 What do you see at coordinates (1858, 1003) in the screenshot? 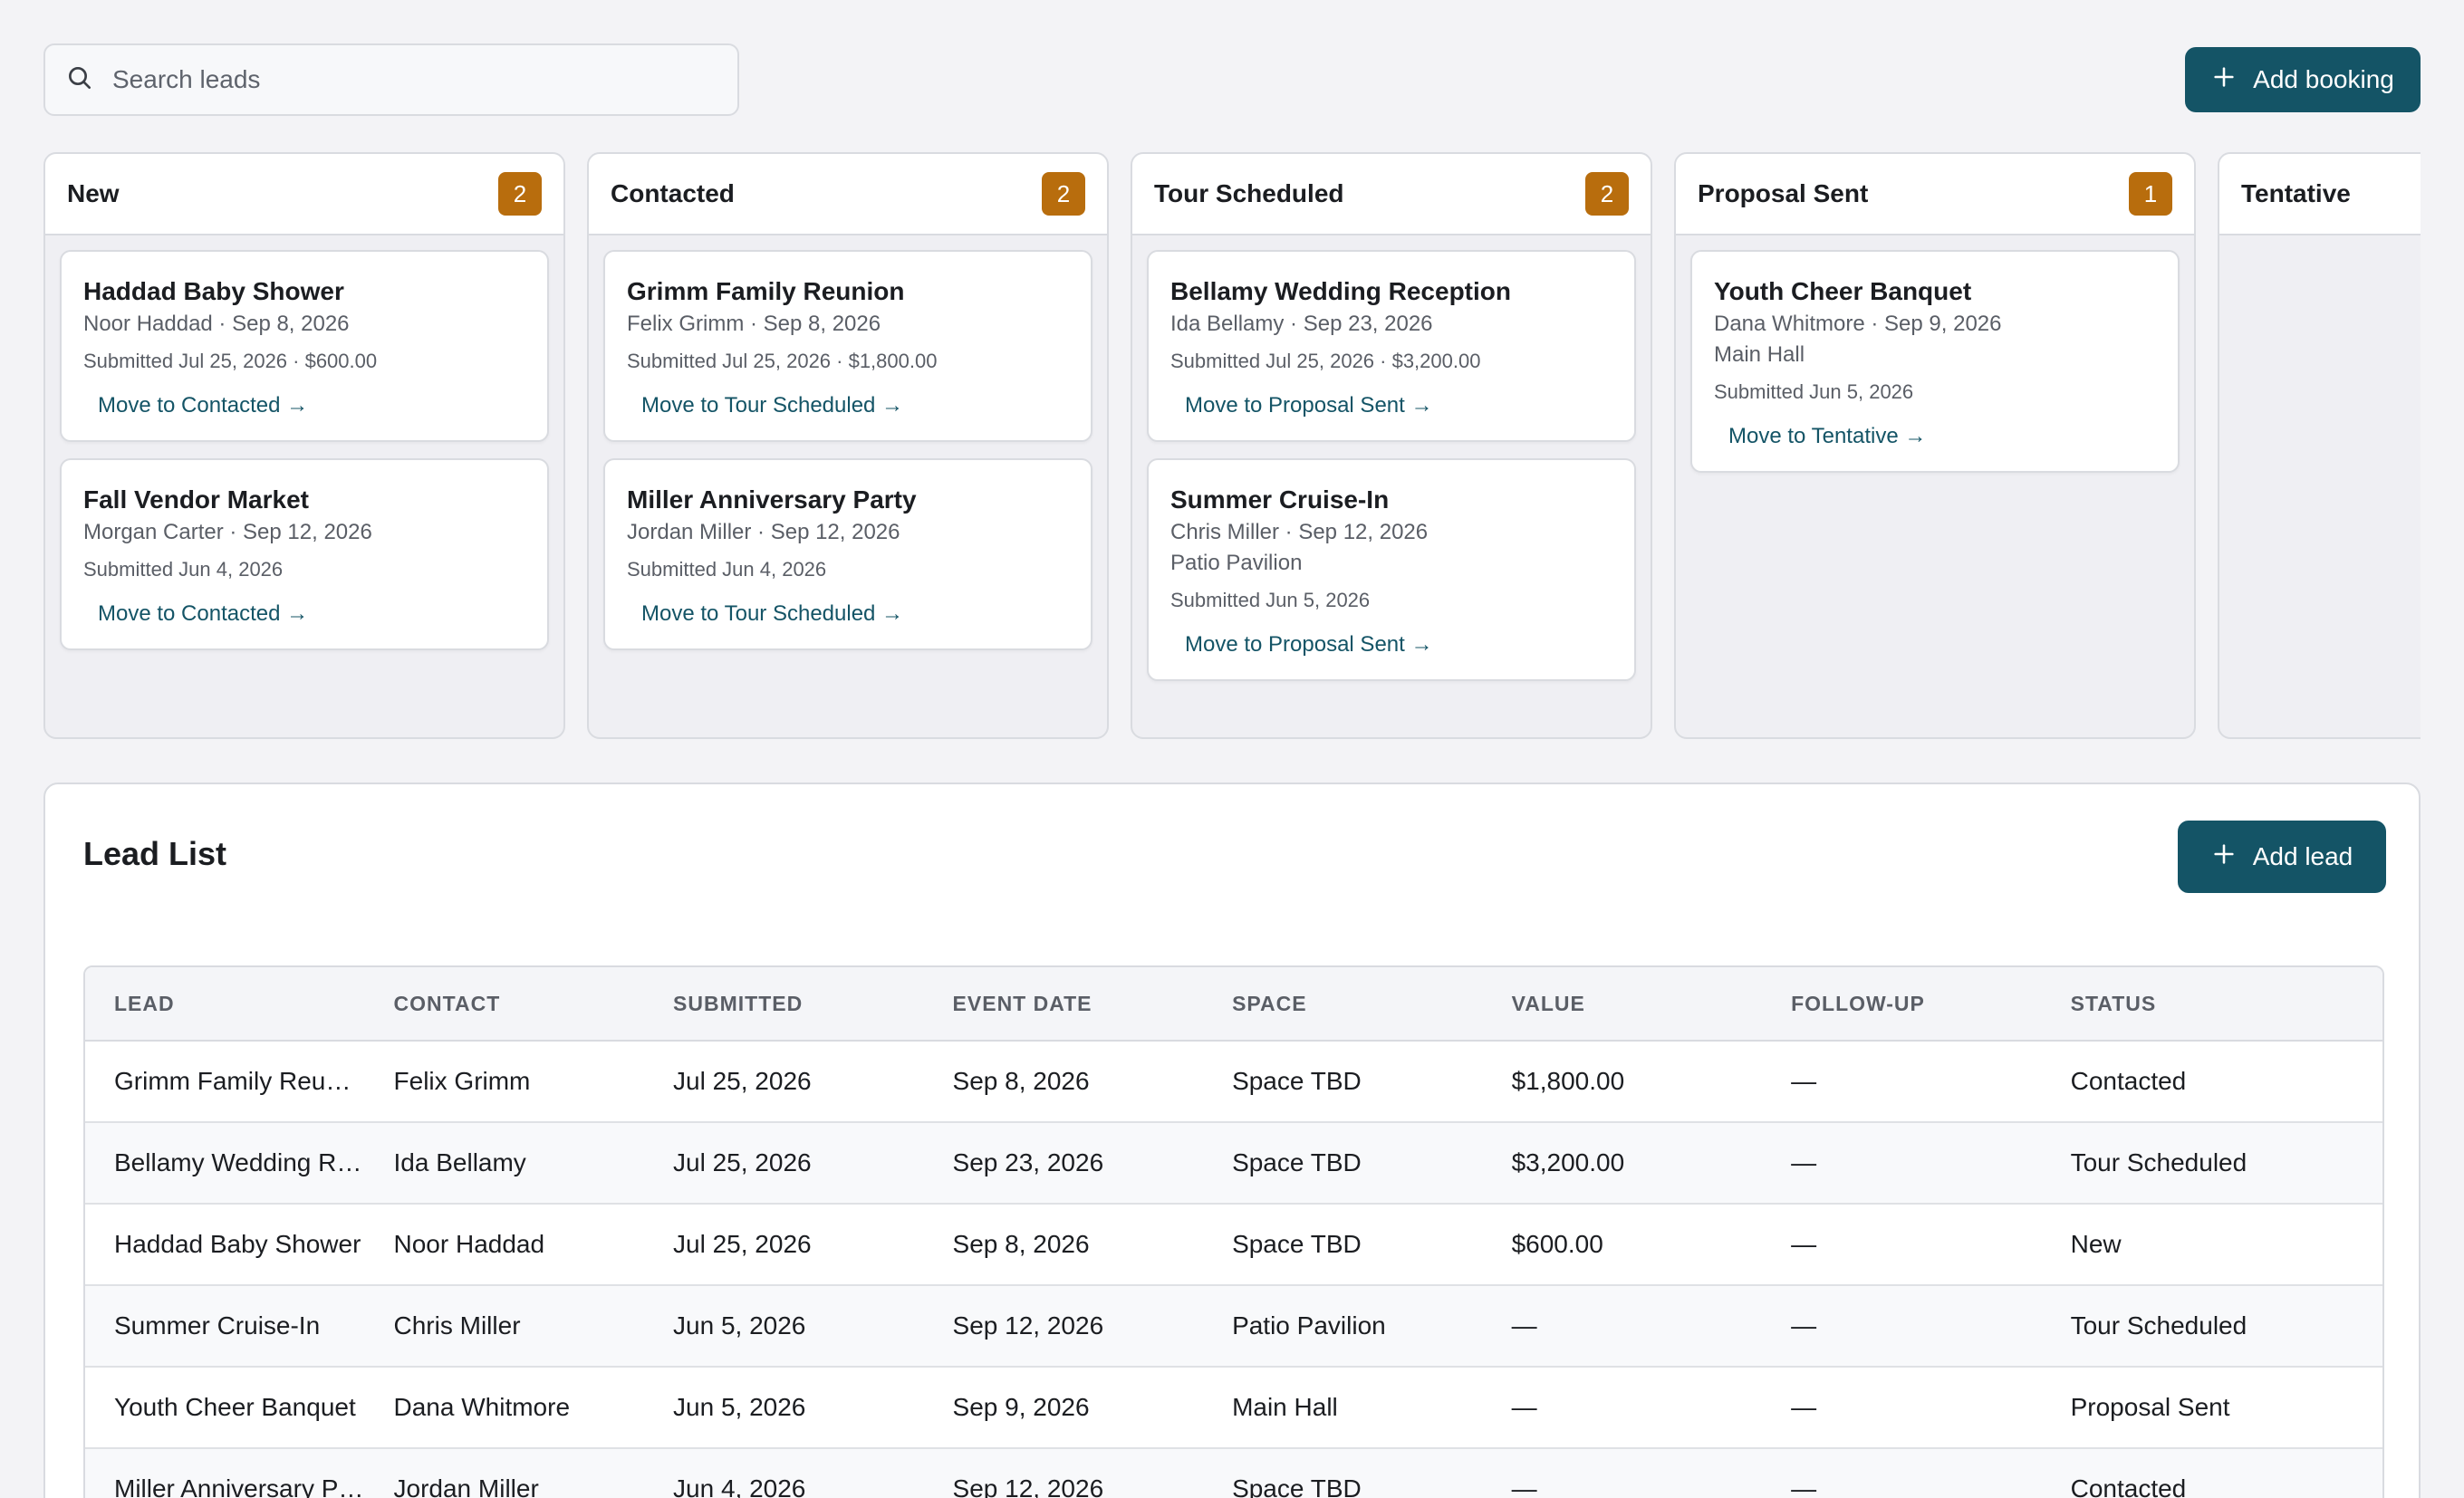
I see `column-header-follow-up: FOLLOW-UP` at bounding box center [1858, 1003].